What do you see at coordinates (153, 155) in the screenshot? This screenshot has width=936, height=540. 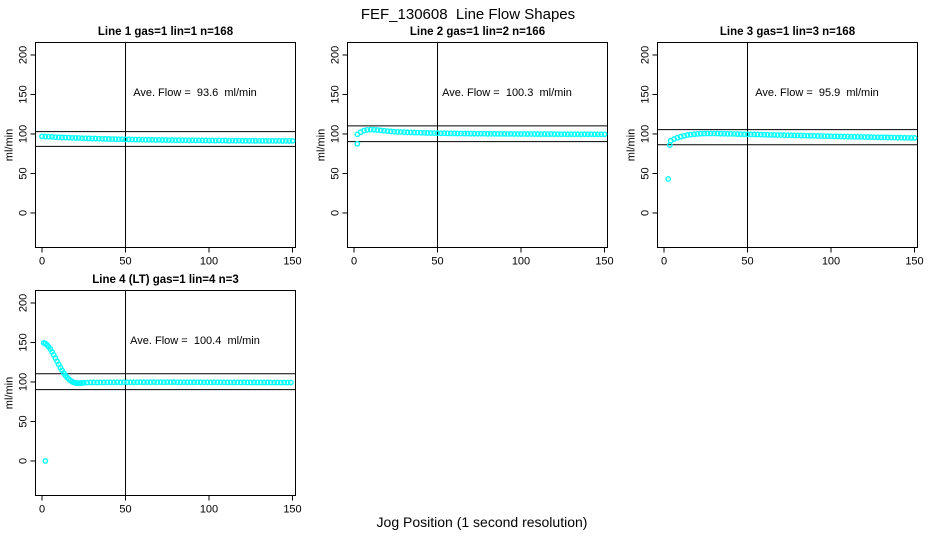 I see `subplot-line1: 0 50 100 150 0 50 100 150 200 ml/min` at bounding box center [153, 155].